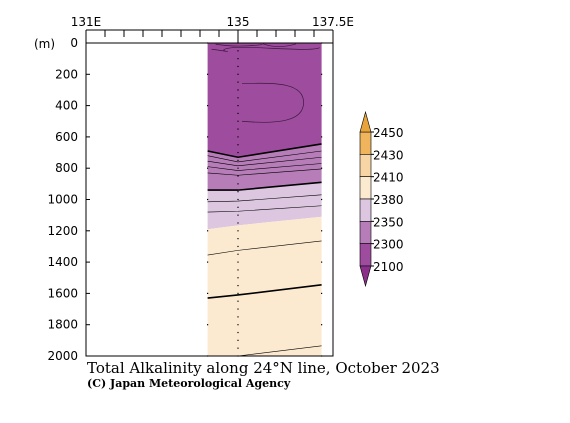 The width and height of the screenshot is (570, 423). I want to click on surface-contour-c, so click(279, 45).